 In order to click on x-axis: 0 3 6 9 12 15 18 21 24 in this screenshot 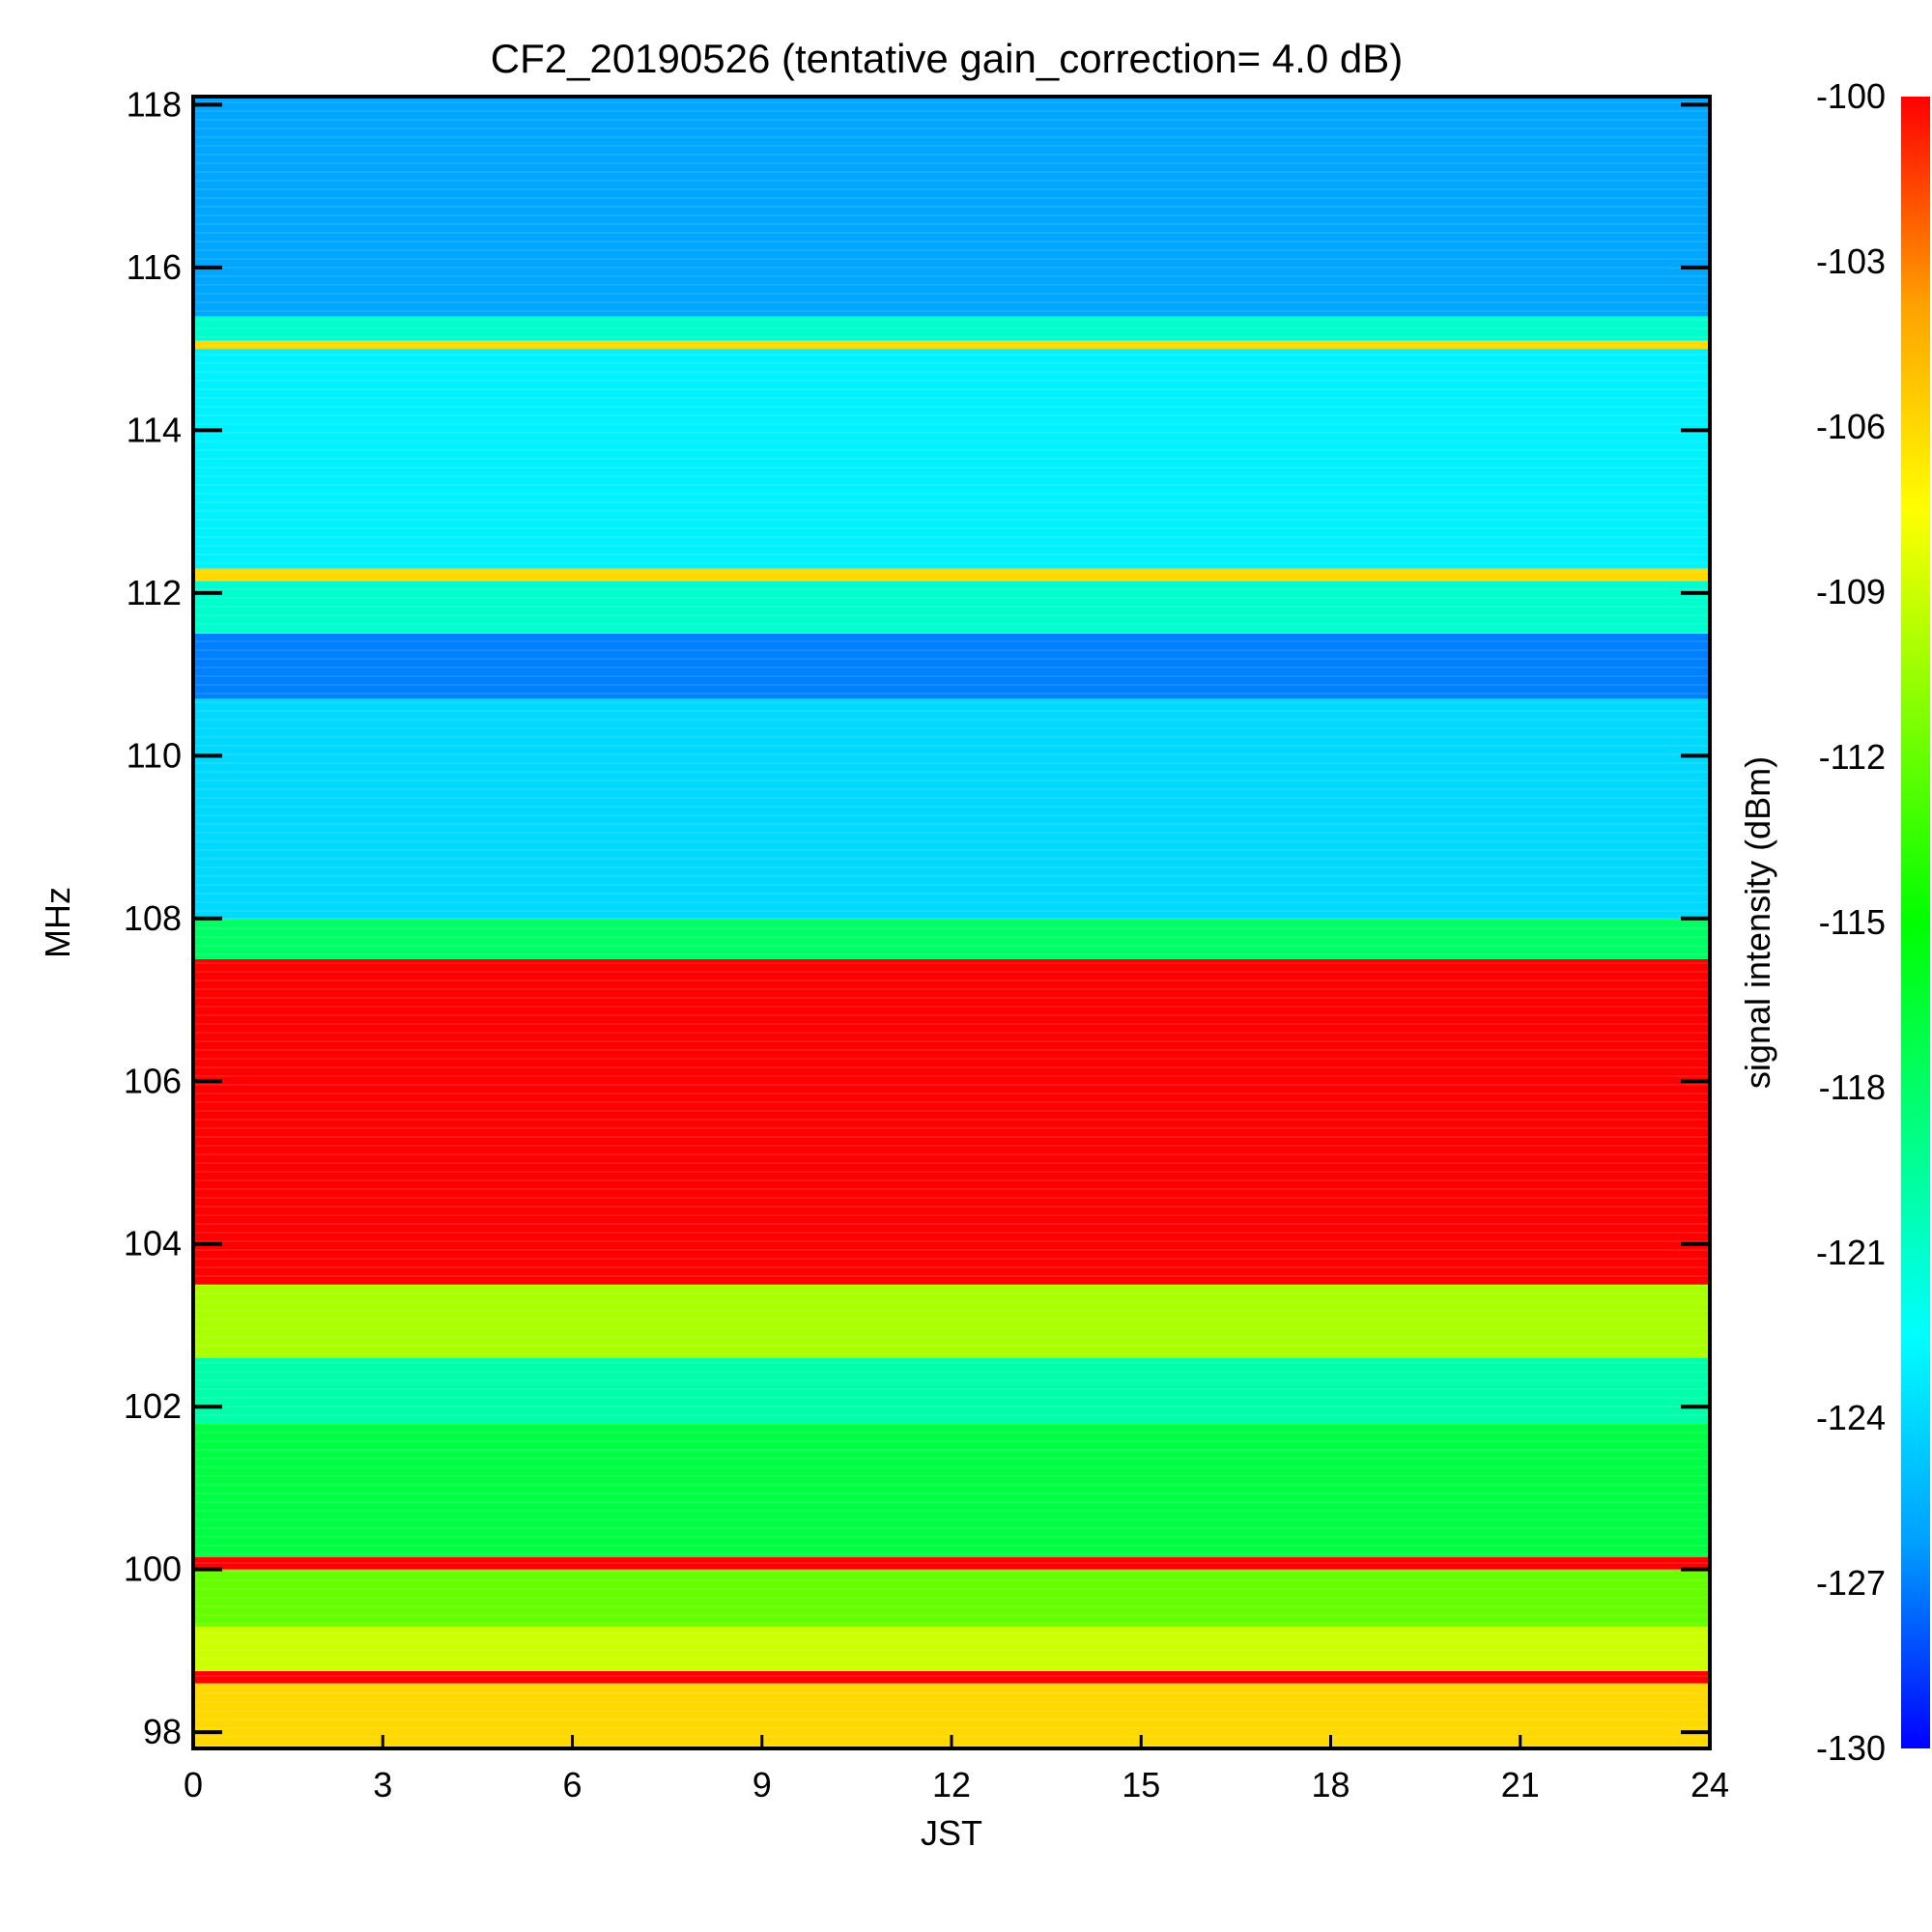, I will do `click(956, 1769)`.